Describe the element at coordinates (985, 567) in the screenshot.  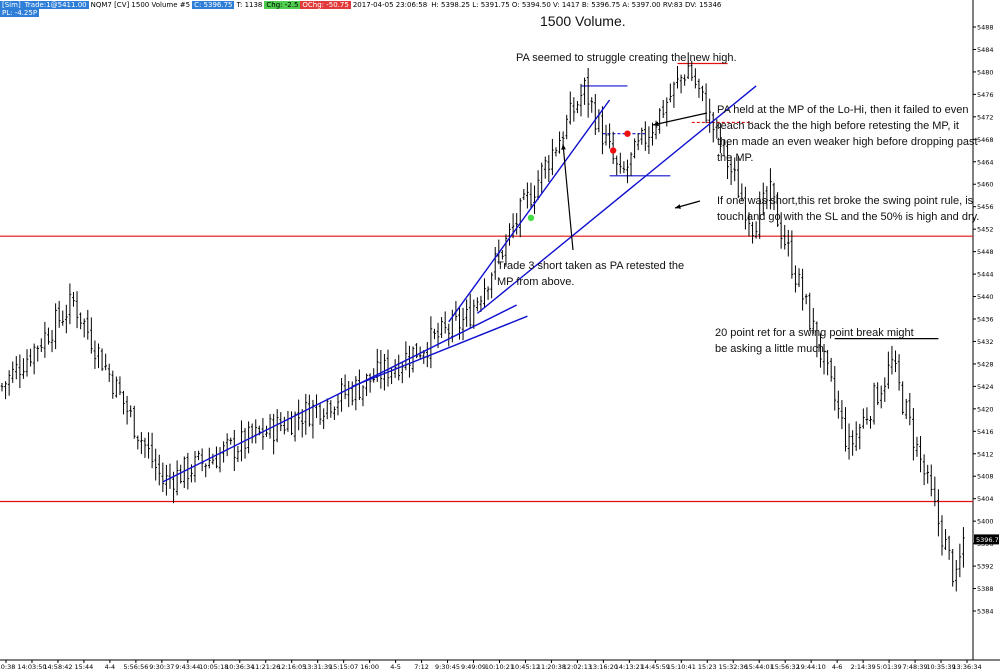
I see `y-tick-label: 5392` at that location.